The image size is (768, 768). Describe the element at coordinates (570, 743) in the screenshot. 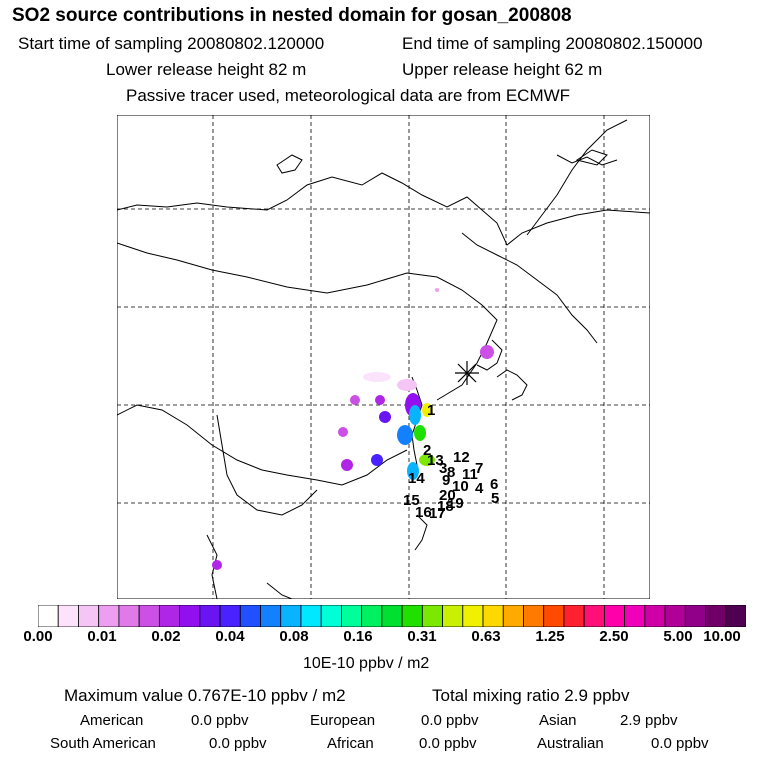

I see `region-name: Australian` at that location.